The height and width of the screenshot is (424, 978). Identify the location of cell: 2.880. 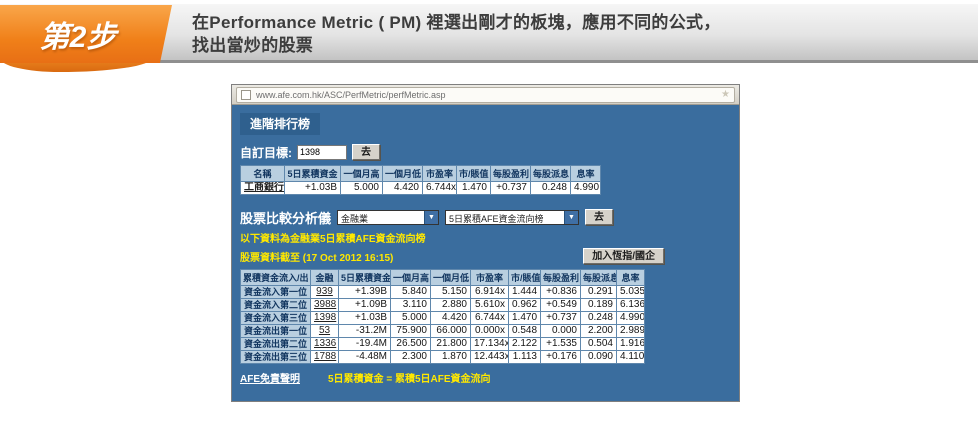
(450, 305).